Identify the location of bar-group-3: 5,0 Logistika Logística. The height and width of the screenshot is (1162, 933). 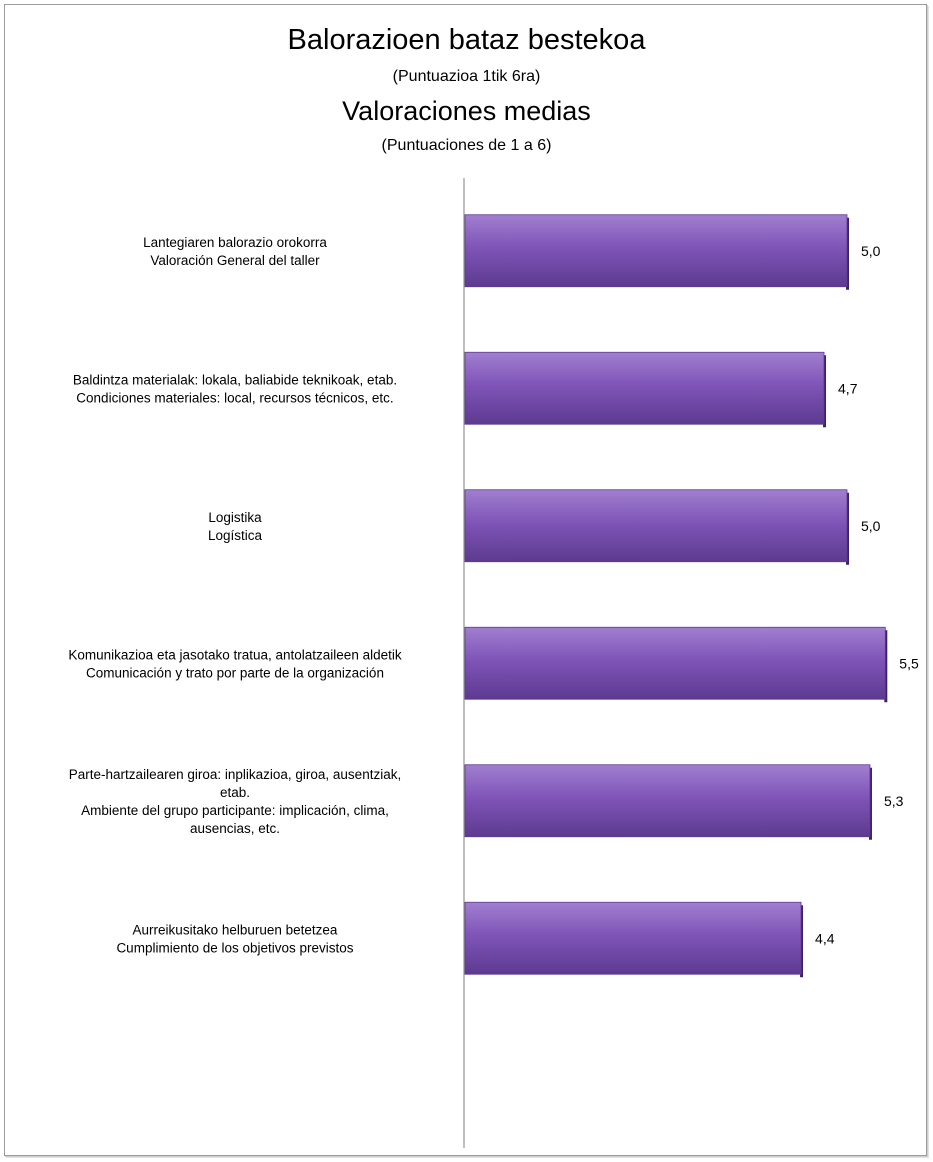
(544, 527).